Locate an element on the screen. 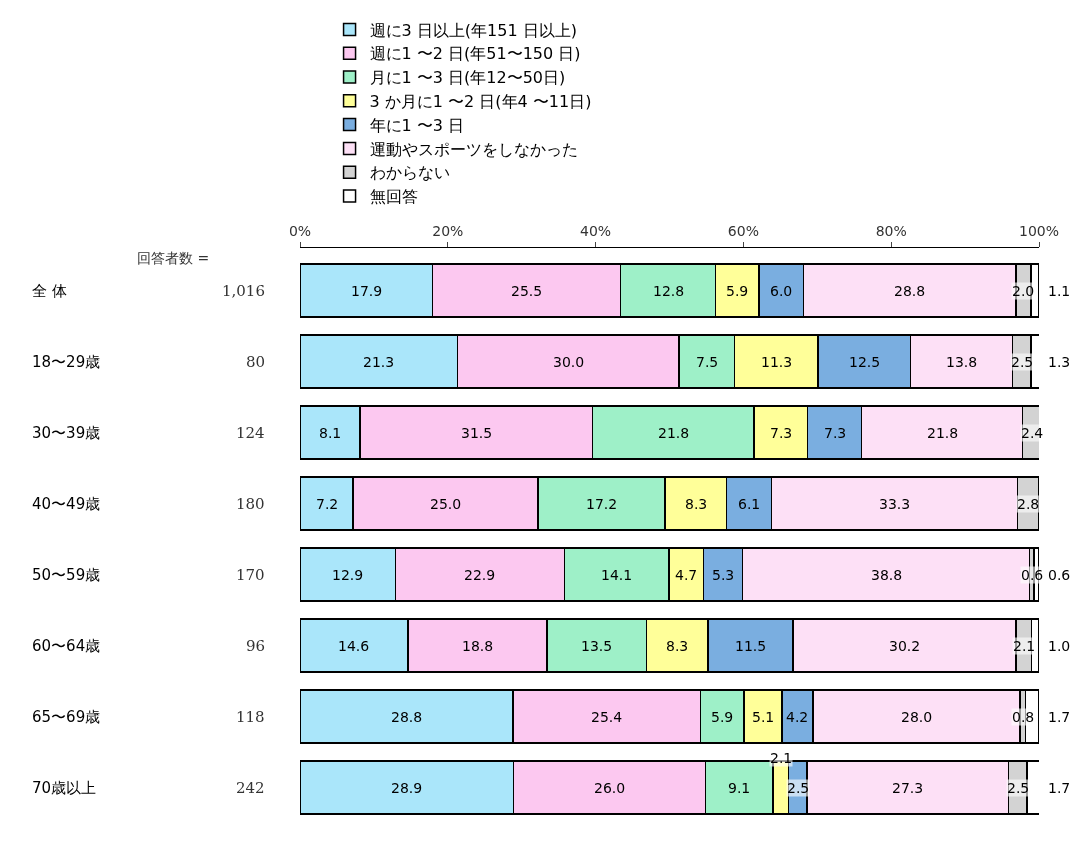 The image size is (1089, 843). y-tick-label: 40〜49歳 is located at coordinates (66, 504).